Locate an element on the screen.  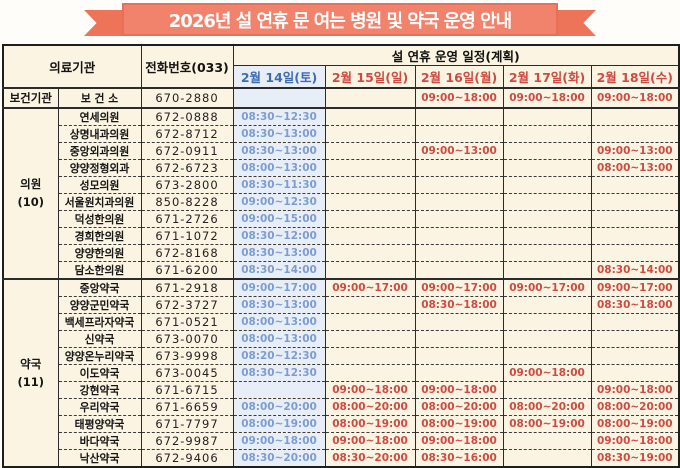
time-cell: 08:20~12:30 is located at coordinates (279, 355).